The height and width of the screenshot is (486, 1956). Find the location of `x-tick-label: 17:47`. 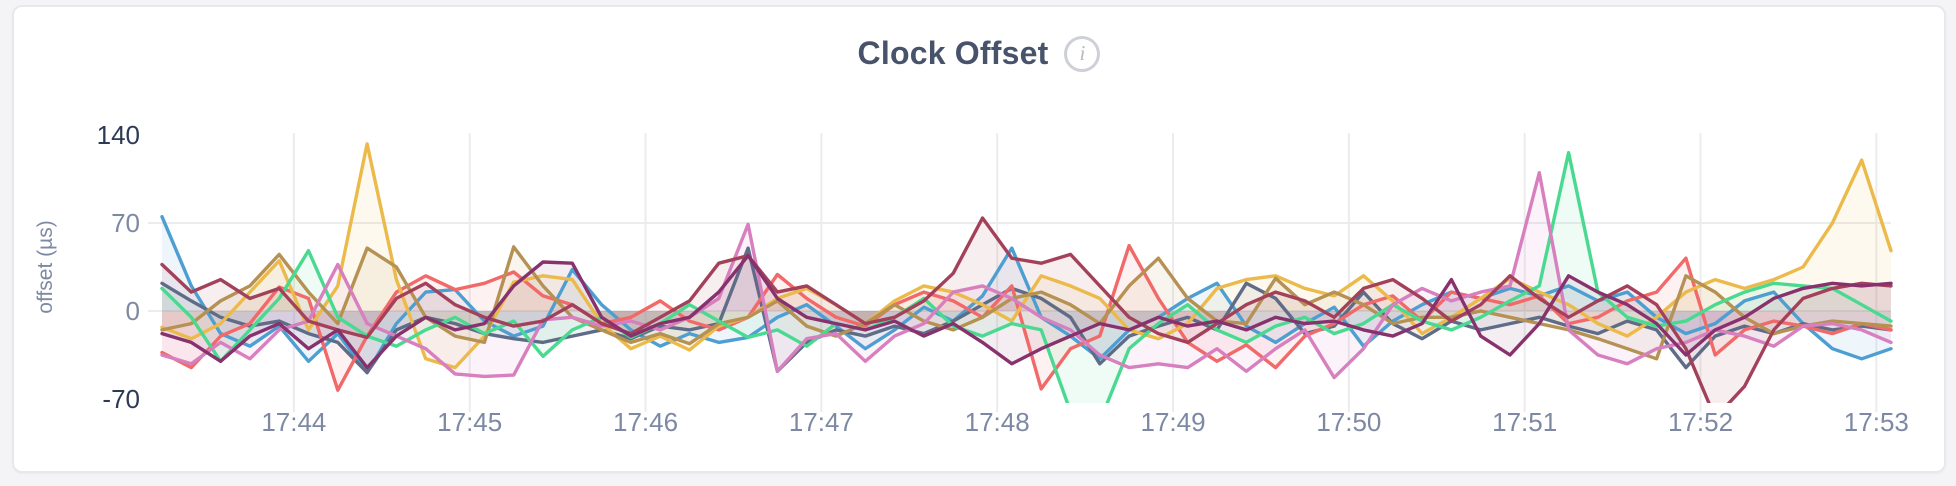

x-tick-label: 17:47 is located at coordinates (821, 422).